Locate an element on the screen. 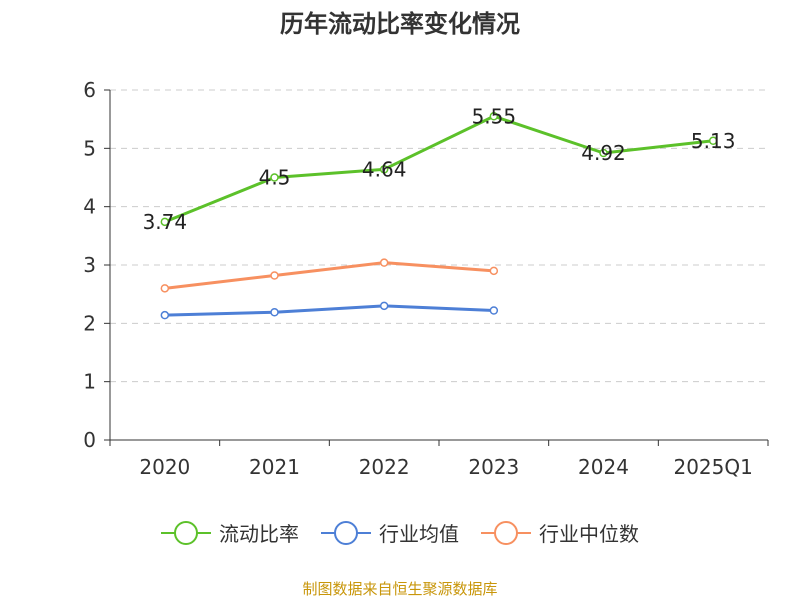 Image resolution: width=800 pixels, height=600 pixels. y-tick-label: 0 is located at coordinates (89, 440).